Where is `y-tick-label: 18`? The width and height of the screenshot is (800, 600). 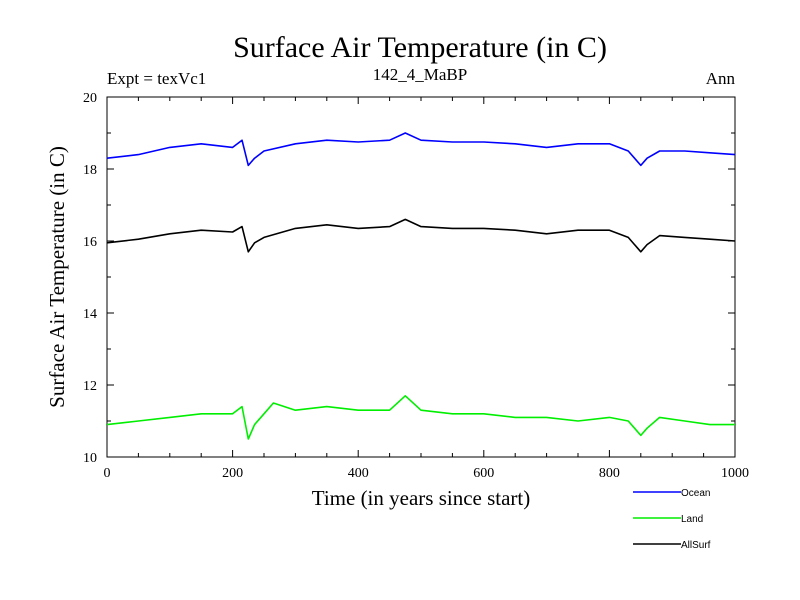
y-tick-label: 18 is located at coordinates (90, 170).